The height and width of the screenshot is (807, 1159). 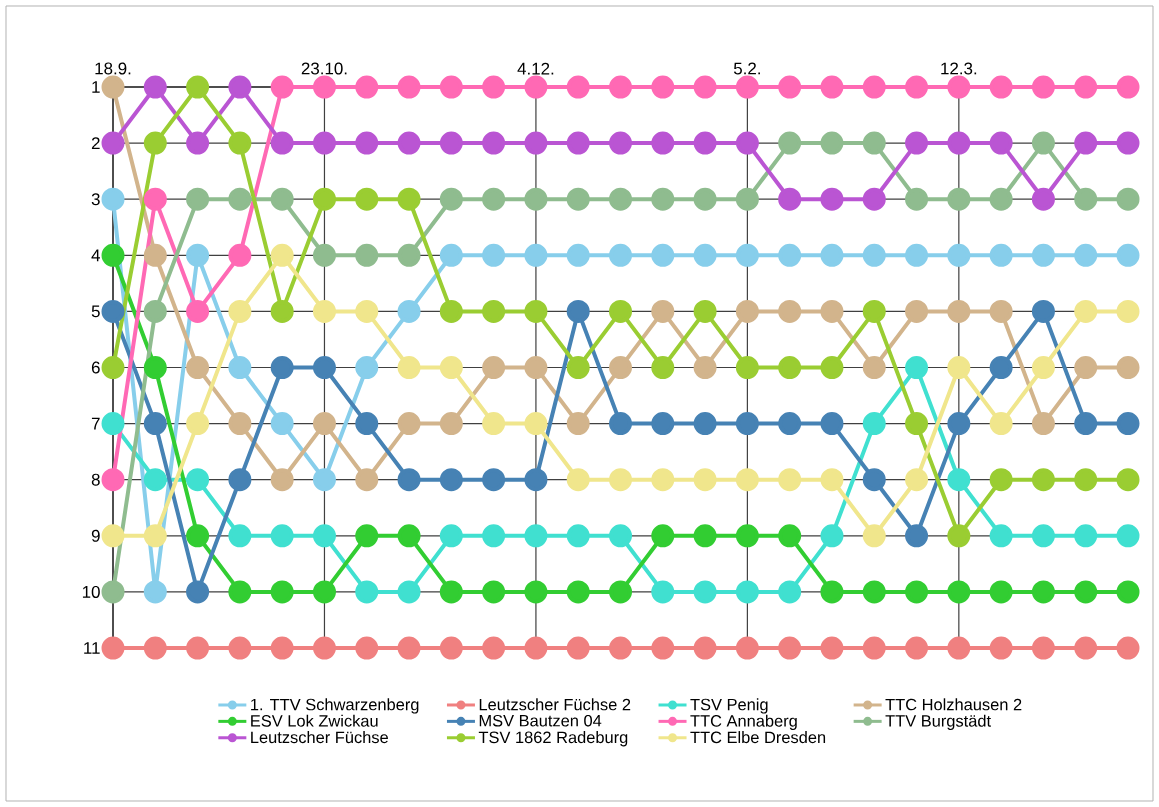 I want to click on y-tick-label: 8, so click(x=95, y=479).